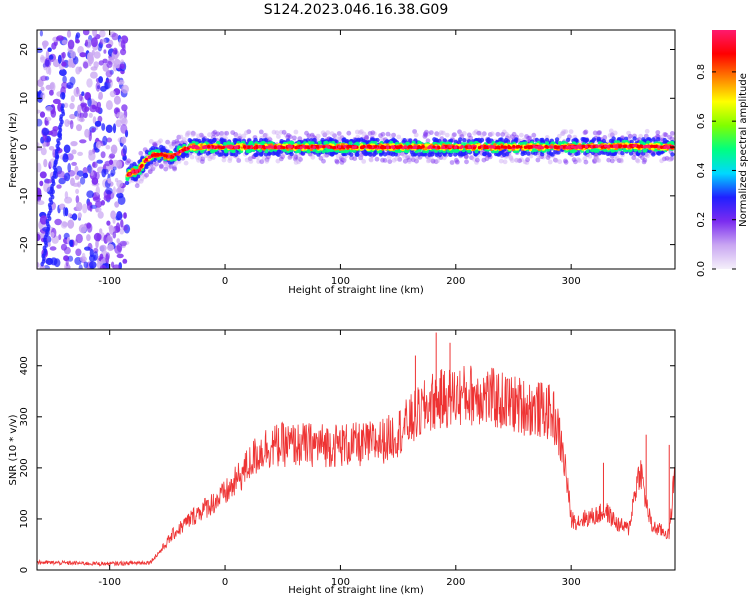 The height and width of the screenshot is (600, 750). I want to click on x-tick-label: -100, so click(109, 281).